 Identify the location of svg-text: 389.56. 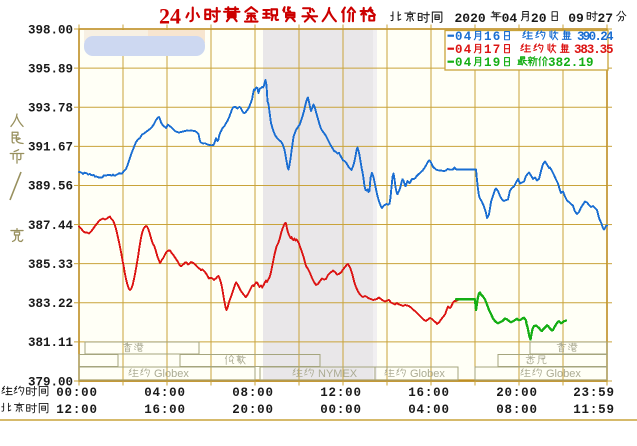
(50, 187).